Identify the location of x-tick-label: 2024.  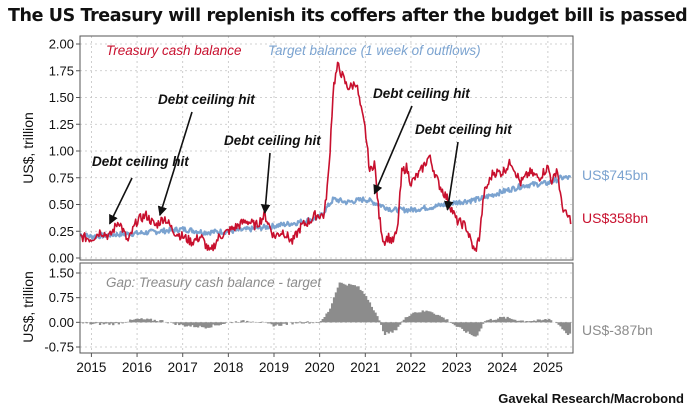
(502, 367).